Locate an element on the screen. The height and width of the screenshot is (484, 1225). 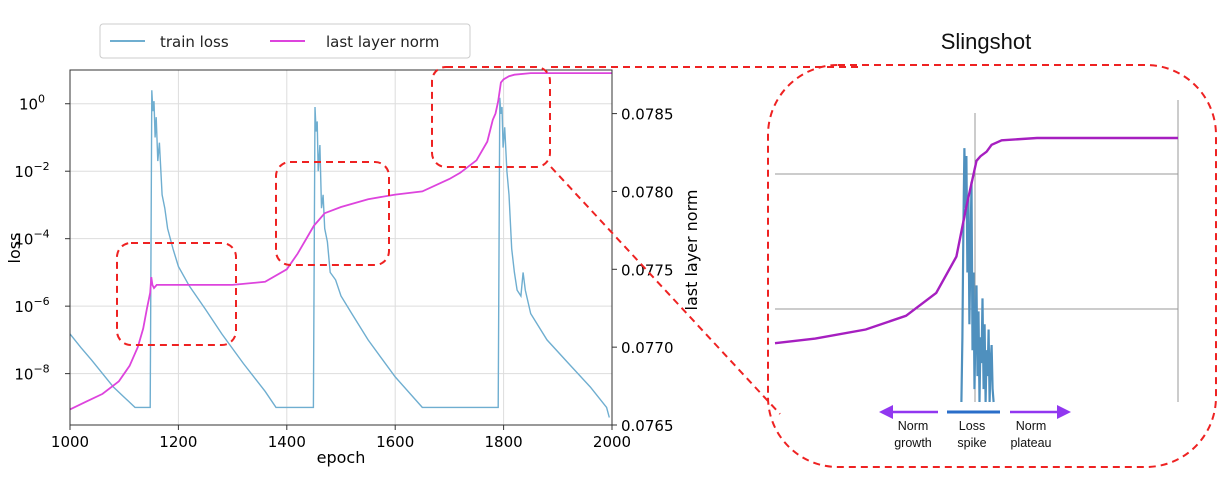
y-right-axis-label: last layer norm is located at coordinates (691, 250).